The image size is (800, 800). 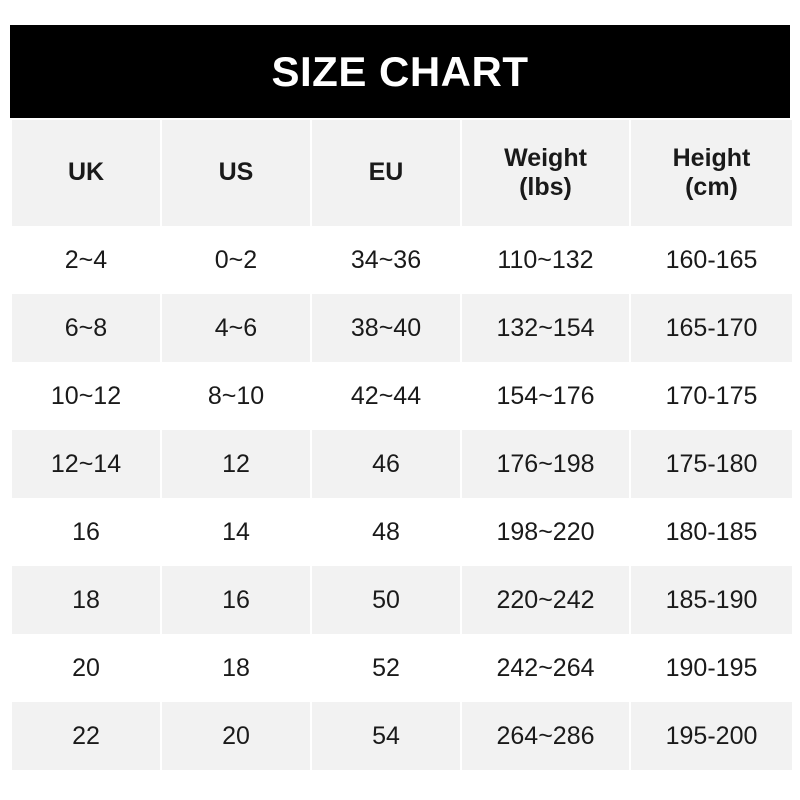 I want to click on cell-weight: 132~154, so click(x=545, y=328).